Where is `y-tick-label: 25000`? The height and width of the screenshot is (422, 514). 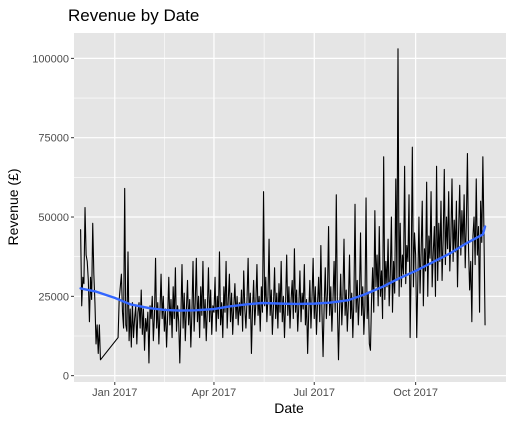
y-tick-label: 25000 is located at coordinates (53, 297).